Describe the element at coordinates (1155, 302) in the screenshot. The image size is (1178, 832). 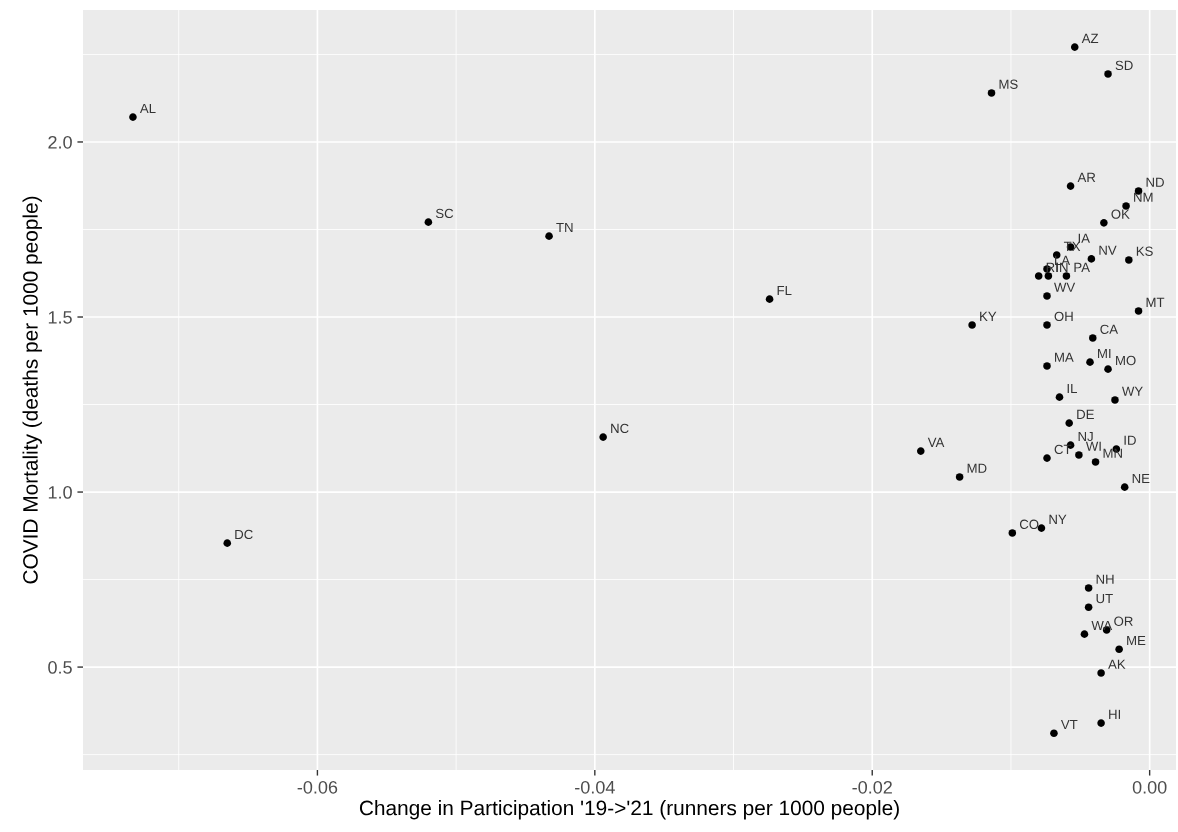
I see `annotation: MT` at that location.